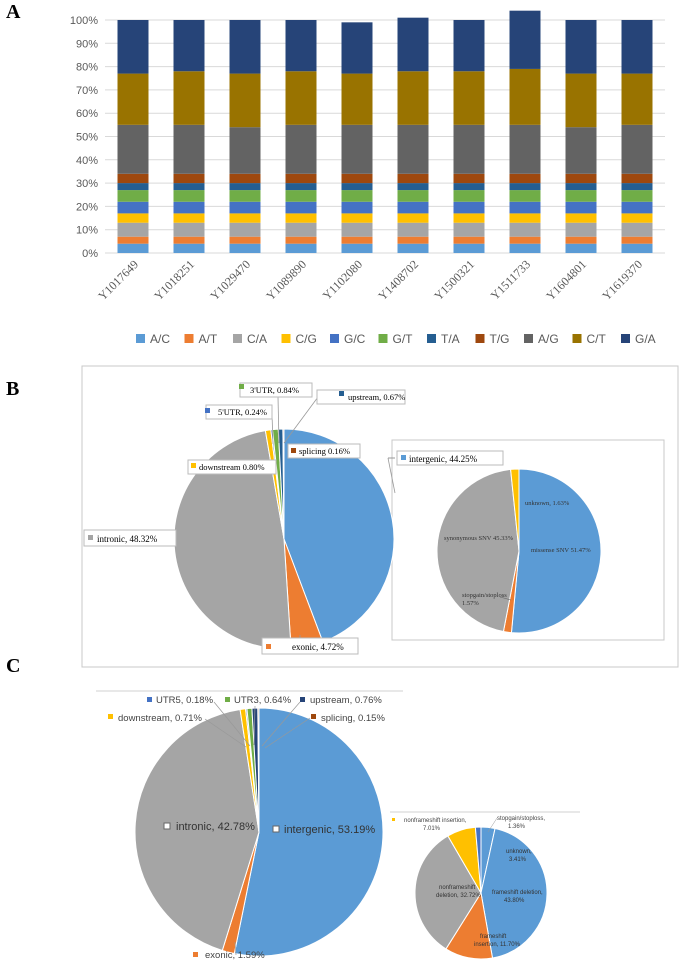 Image resolution: width=685 pixels, height=962 pixels. What do you see at coordinates (514, 901) in the screenshot?
I see `label-c-frameshift-del-line2: 43.80%` at bounding box center [514, 901].